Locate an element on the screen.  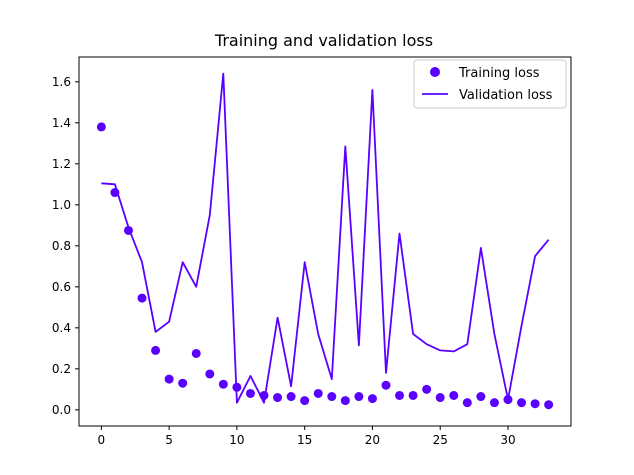
y-tick-label: 0.4 is located at coordinates (61, 328).